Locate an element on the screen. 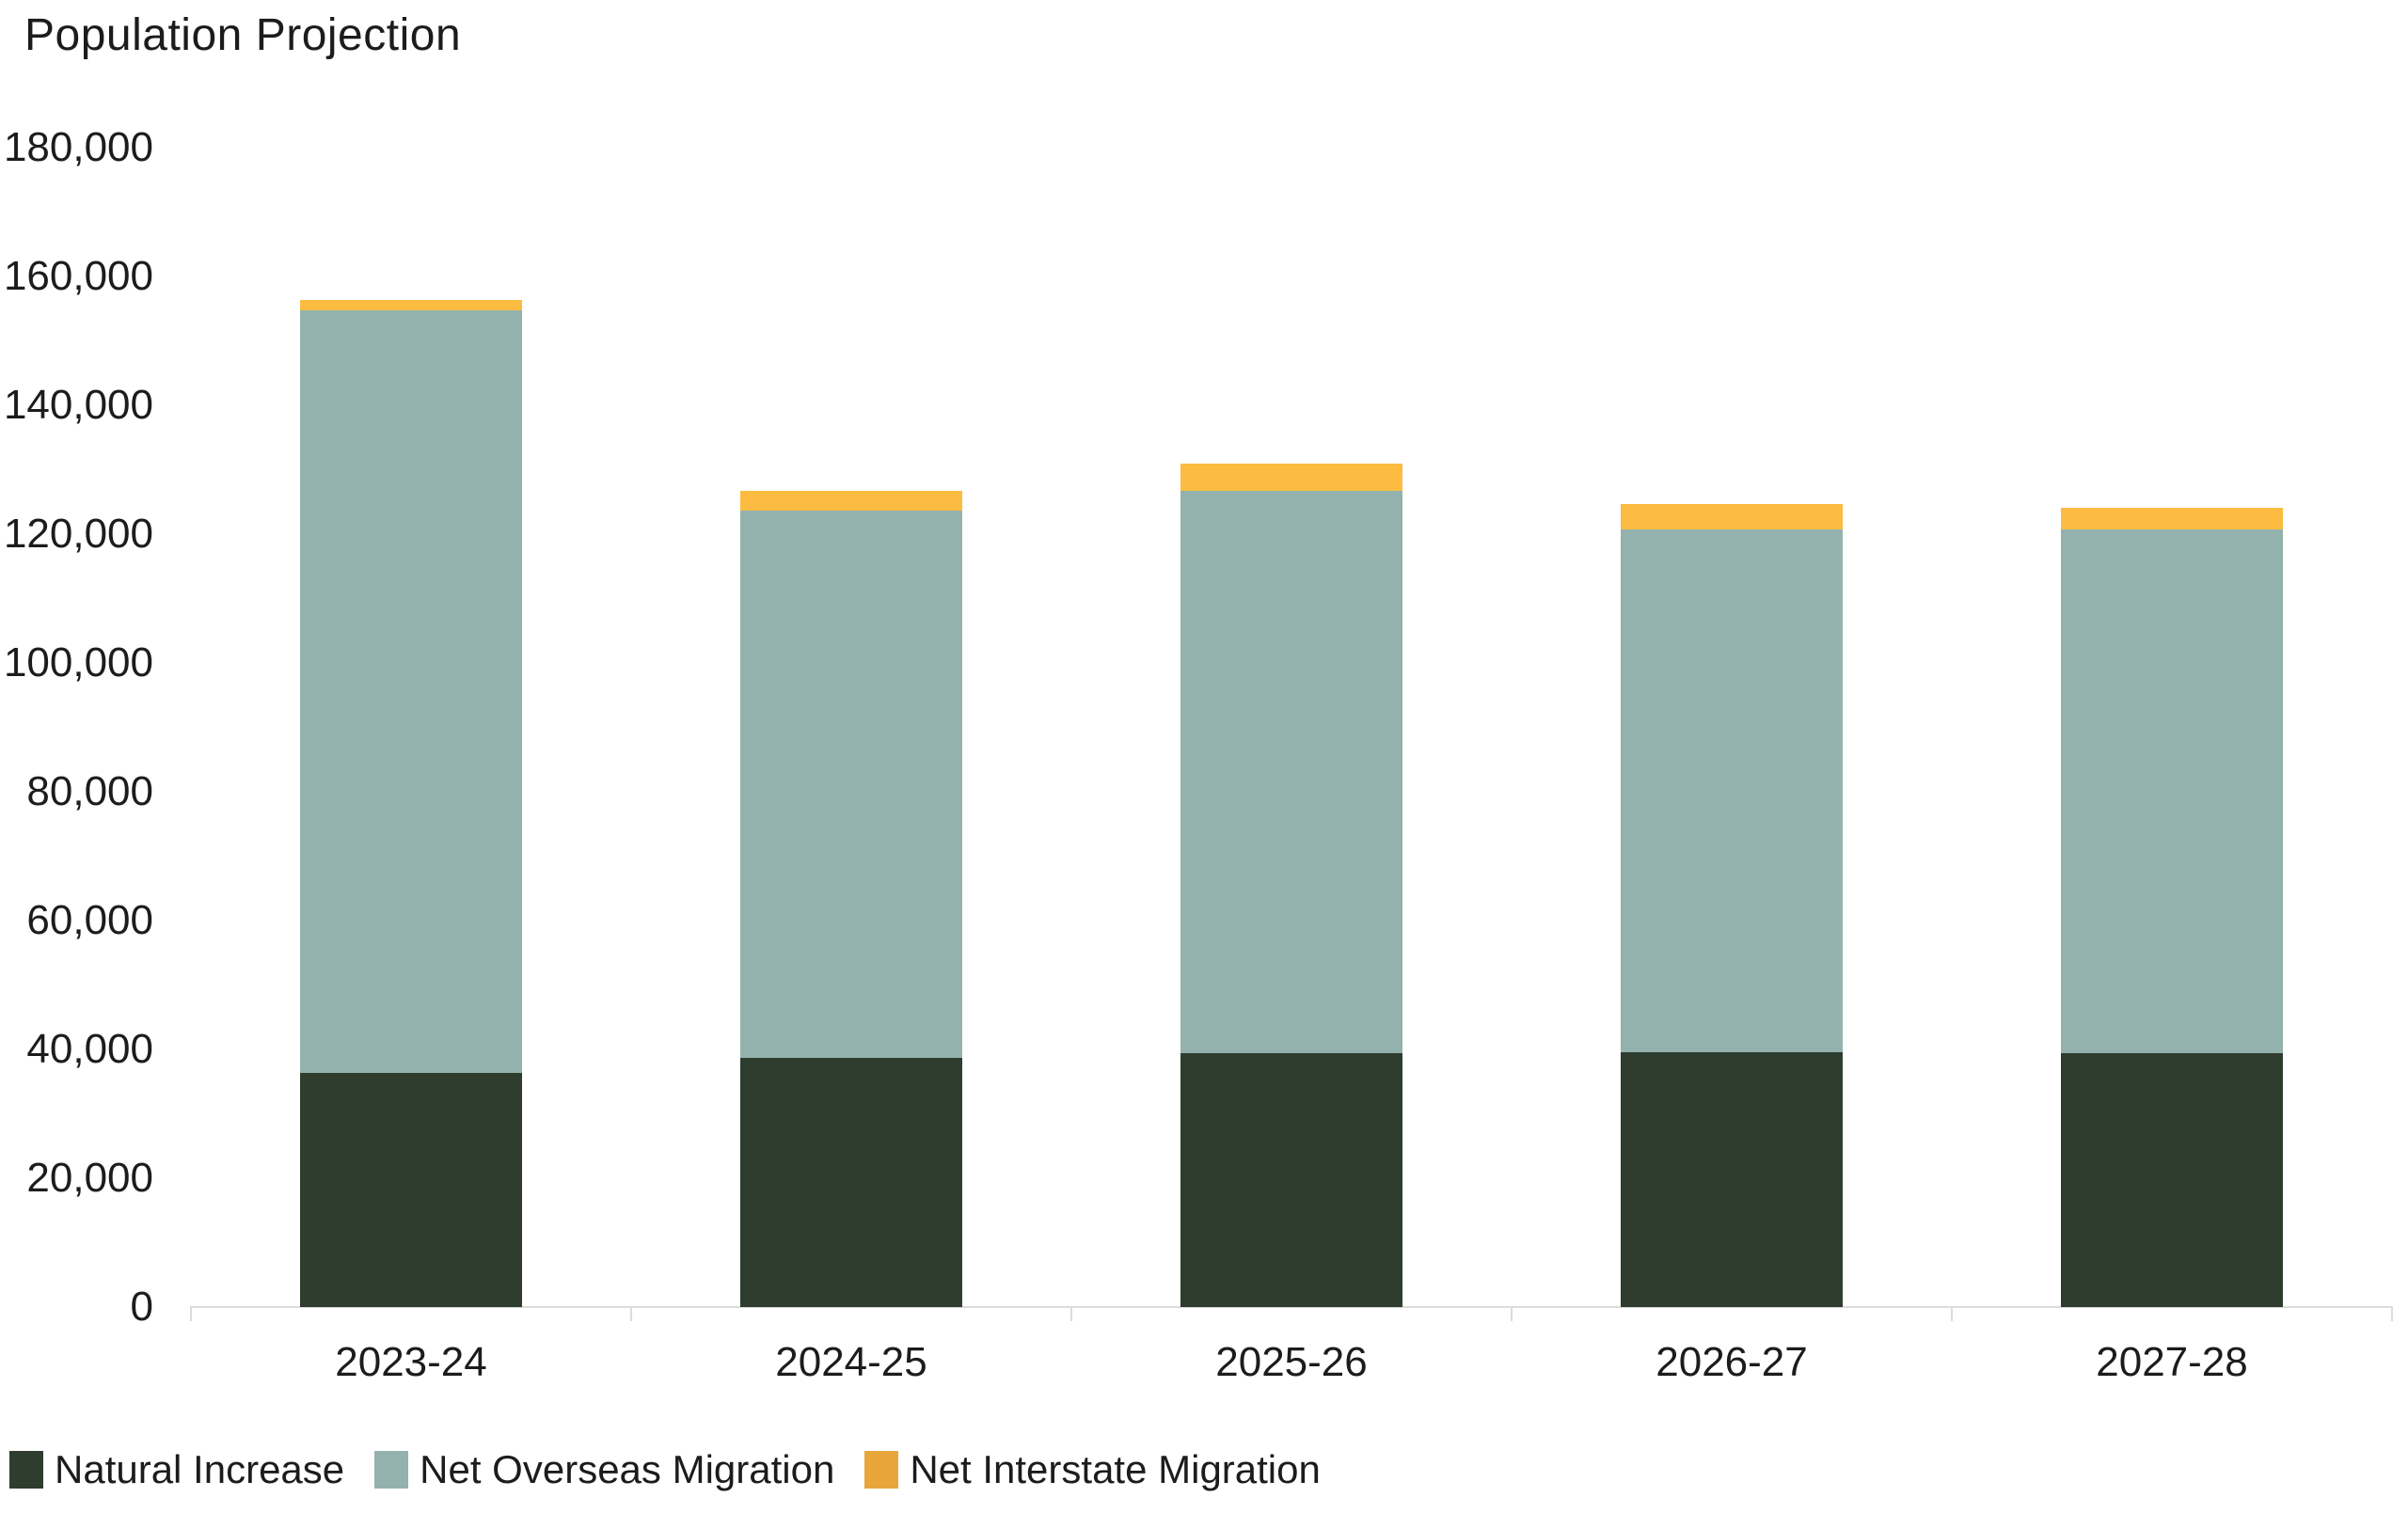 This screenshot has width=2408, height=1513. x-axis-tick-label: 2026-27 is located at coordinates (1732, 1362).